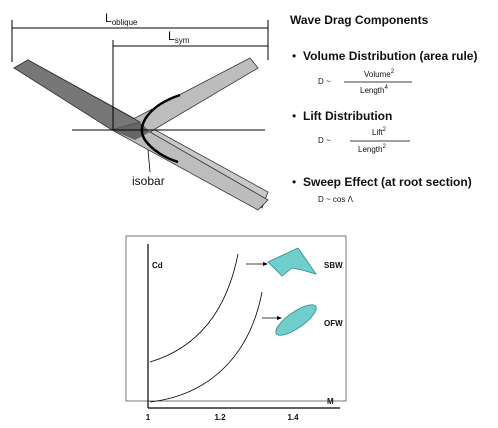  I want to click on y-axis-label: Cd, so click(157, 265).